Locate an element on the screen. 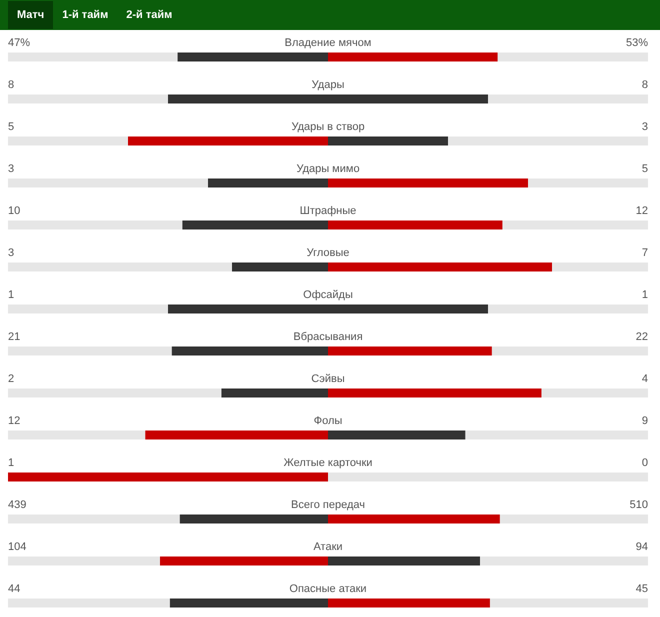  annotation: 47% is located at coordinates (19, 43).